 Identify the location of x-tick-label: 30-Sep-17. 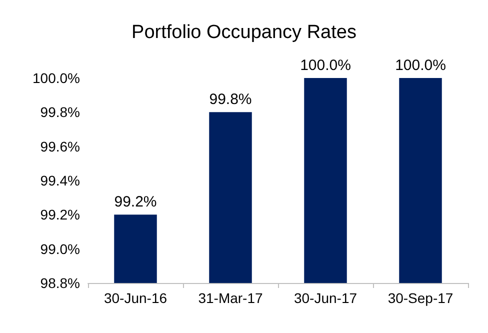
(421, 298).